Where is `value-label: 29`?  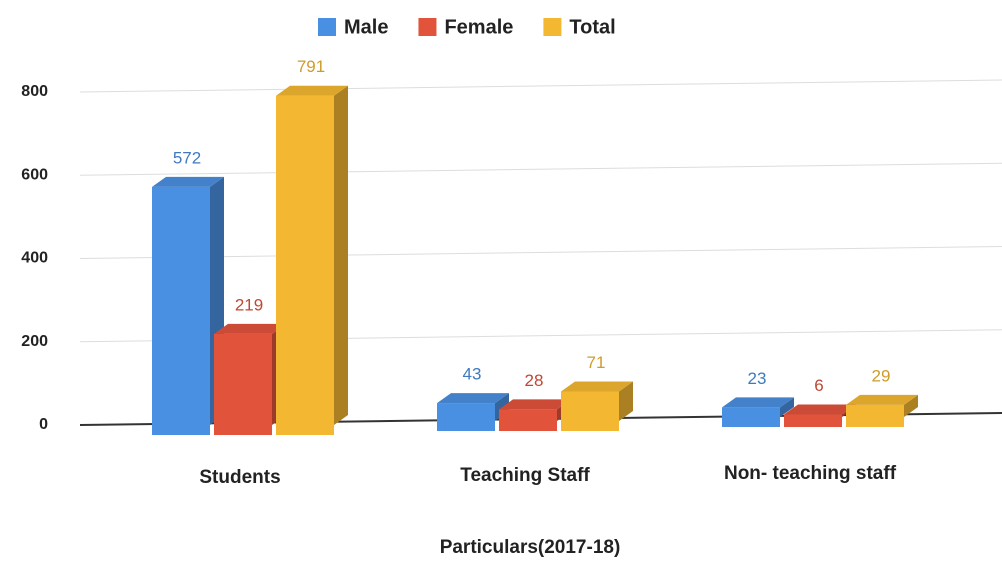
value-label: 29 is located at coordinates (881, 375).